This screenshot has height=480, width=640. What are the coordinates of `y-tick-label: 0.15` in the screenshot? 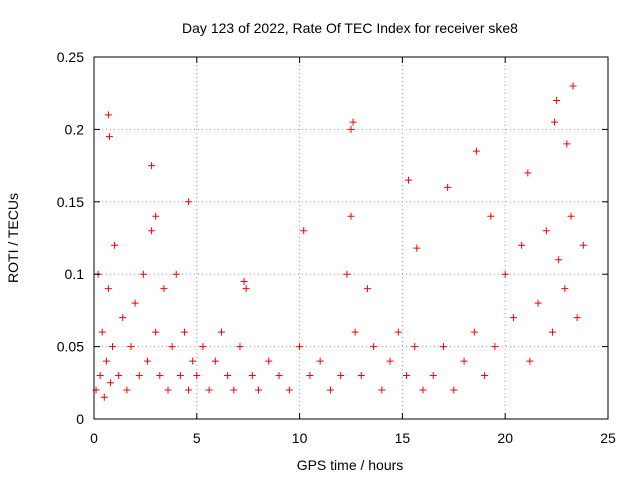 It's located at (70, 202).